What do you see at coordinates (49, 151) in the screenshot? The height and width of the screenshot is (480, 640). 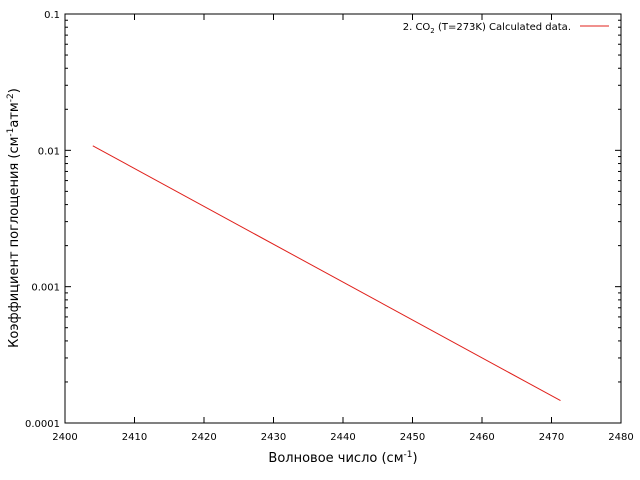 I see `y-tick-label: 0.01` at bounding box center [49, 151].